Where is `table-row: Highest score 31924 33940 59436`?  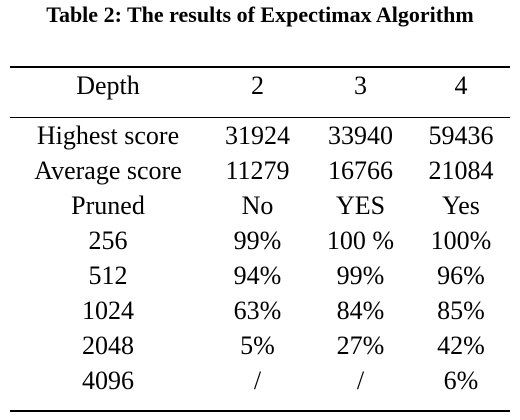
table-row: Highest score 31924 33940 59436 is located at coordinates (260, 135).